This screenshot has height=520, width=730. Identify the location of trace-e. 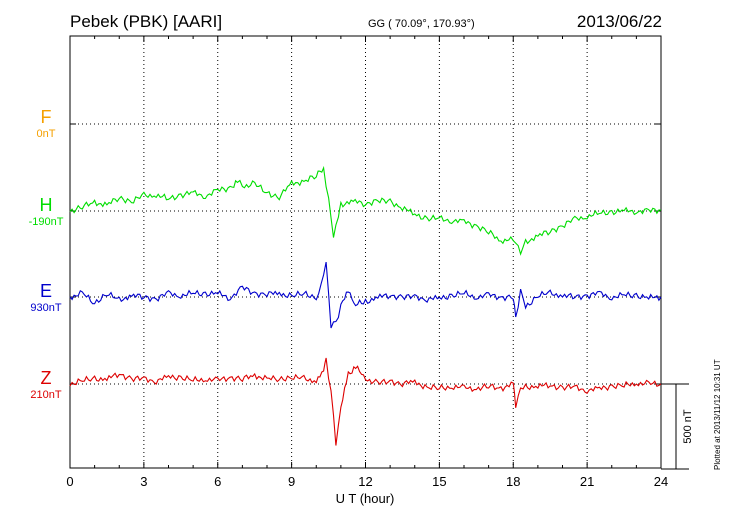
(365, 295).